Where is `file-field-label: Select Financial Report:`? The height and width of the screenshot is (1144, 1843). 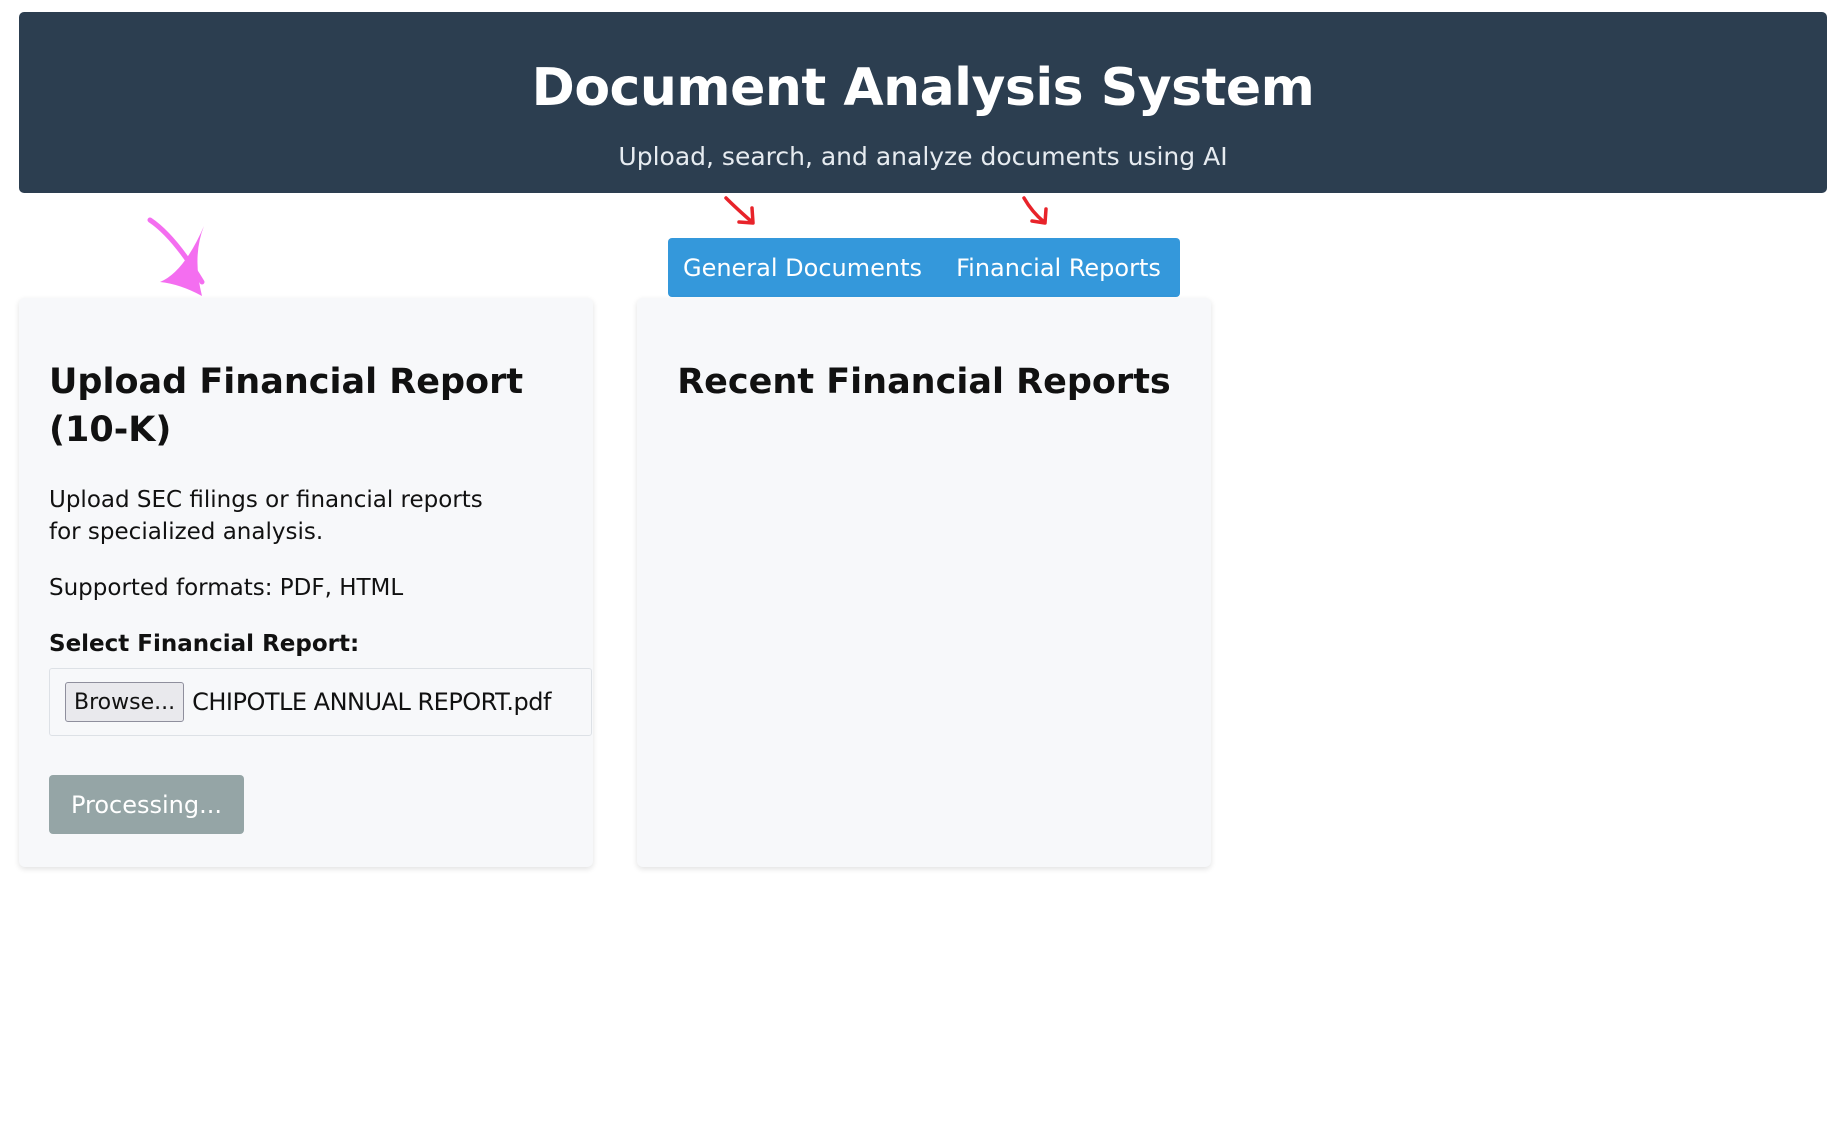
file-field-label: Select Financial Report: is located at coordinates (204, 644).